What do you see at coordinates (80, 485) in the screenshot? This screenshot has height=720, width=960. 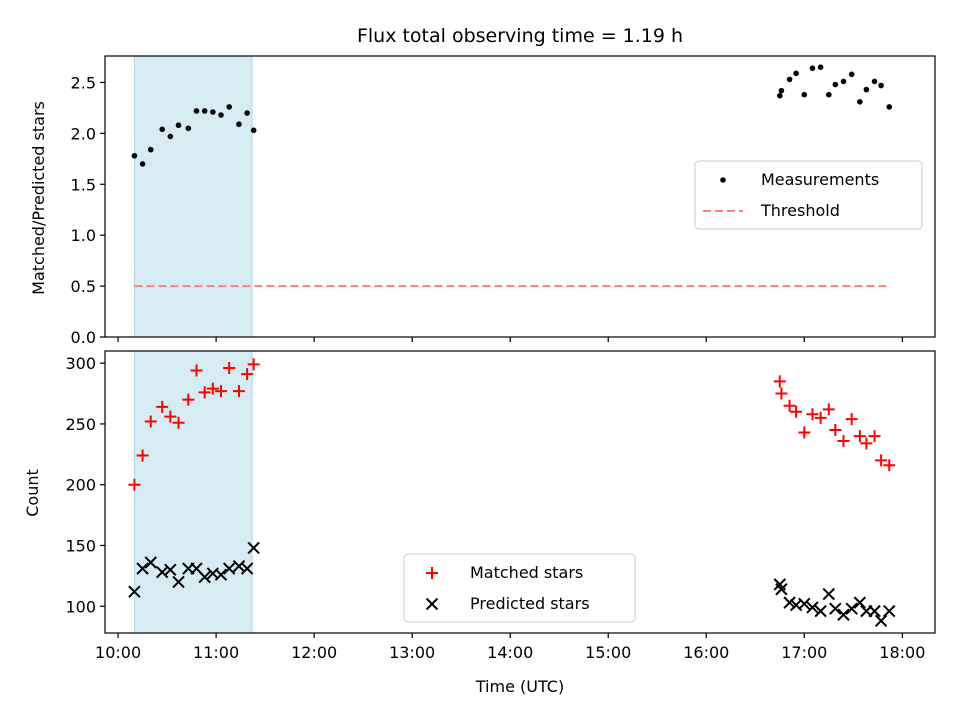 I see `y-tick-label: 200` at bounding box center [80, 485].